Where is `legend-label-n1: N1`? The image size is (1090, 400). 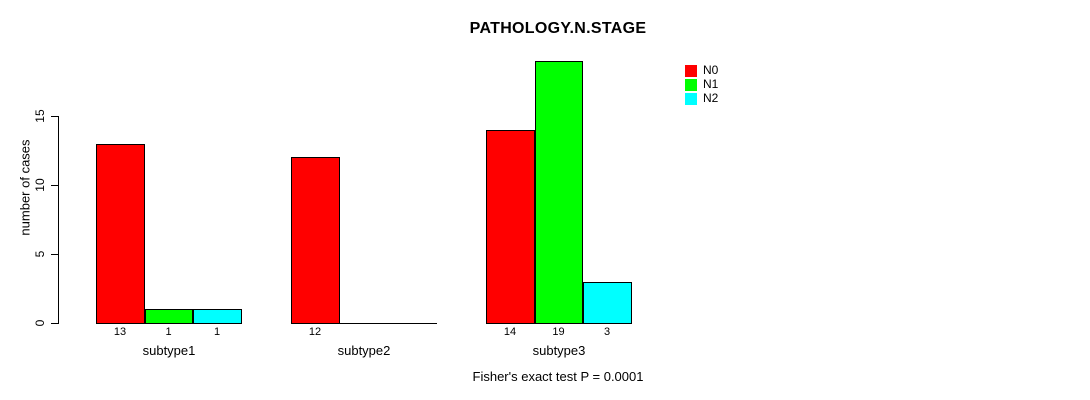 legend-label-n1: N1 is located at coordinates (711, 84).